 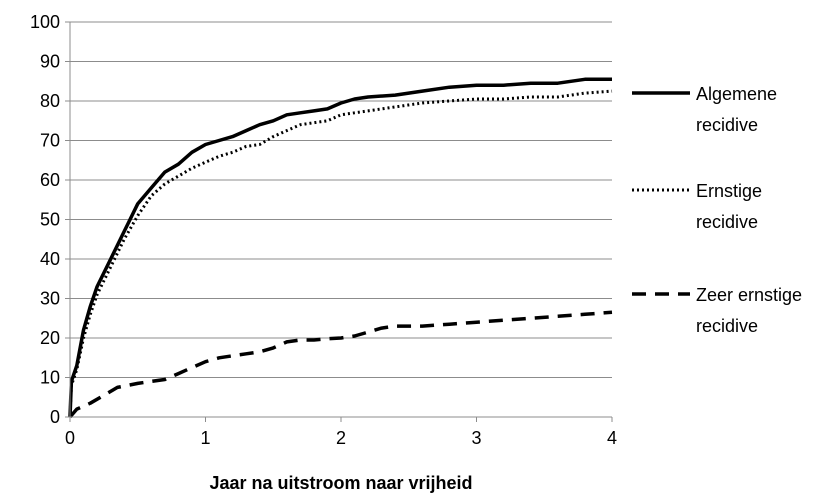 I want to click on y-tick-label: 30, so click(x=50, y=299).